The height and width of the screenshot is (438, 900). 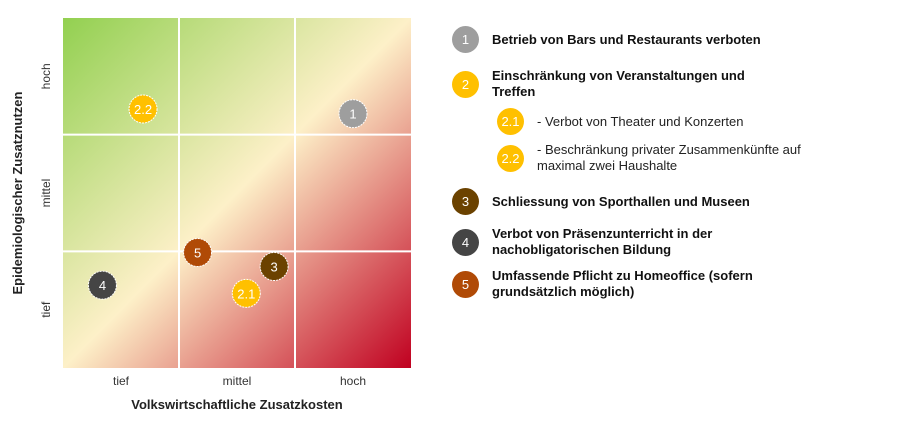 I want to click on legend-item: 2.1 - Verbot von Theater und Konzerten, so click(x=620, y=121).